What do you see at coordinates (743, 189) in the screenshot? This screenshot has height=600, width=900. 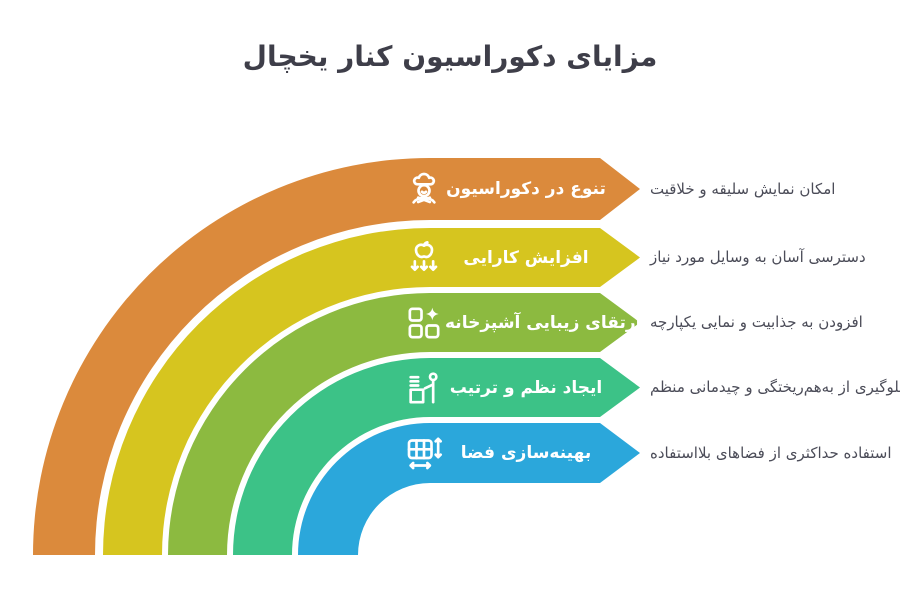 I see `item-description: امکان نمایش سلیقه و خلاقیت` at bounding box center [743, 189].